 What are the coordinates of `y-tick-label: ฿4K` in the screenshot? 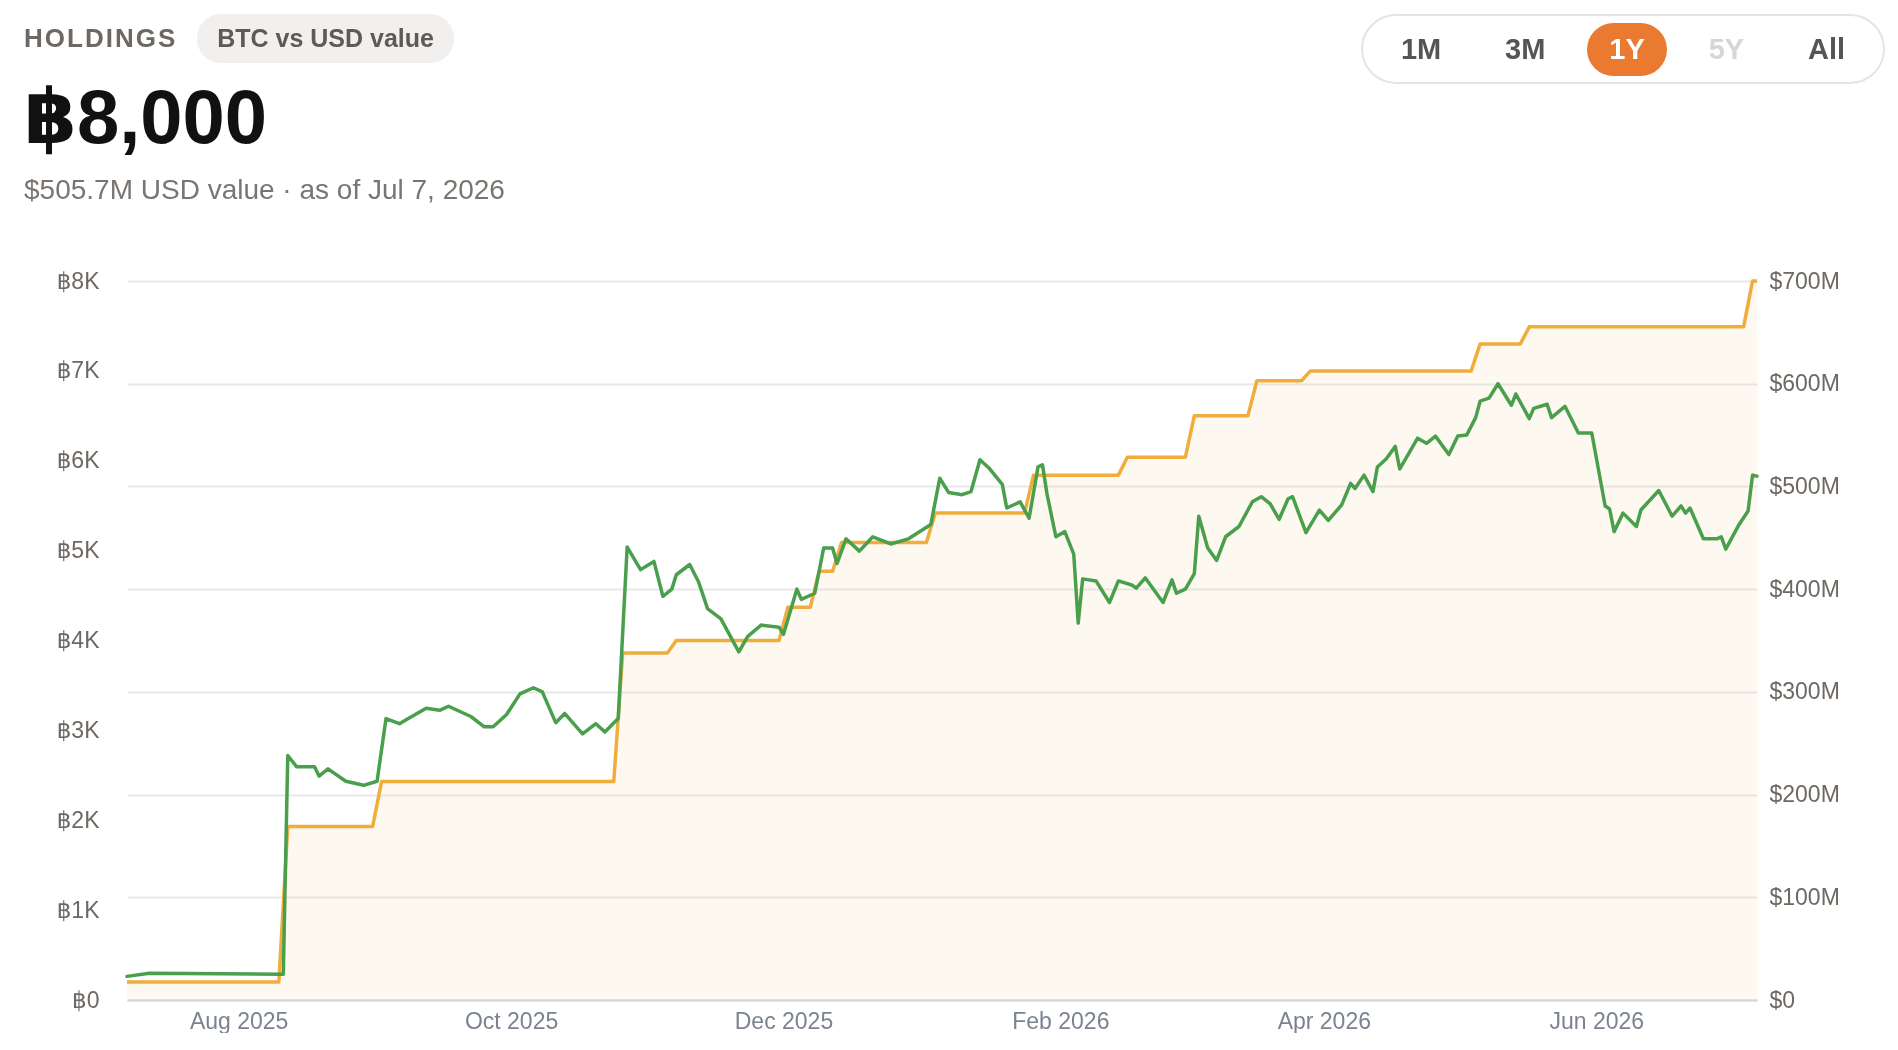 It's located at (78, 640).